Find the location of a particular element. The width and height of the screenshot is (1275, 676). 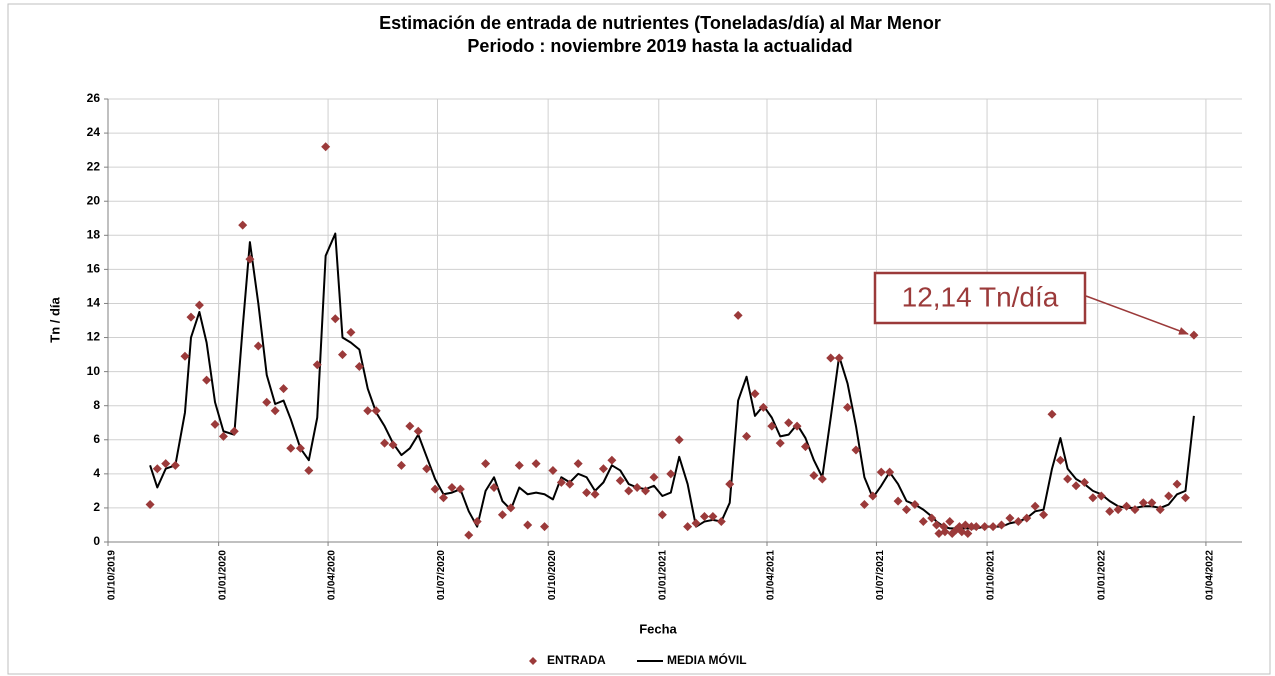

x-tick-label: 01/04/2022 is located at coordinates (1210, 575).